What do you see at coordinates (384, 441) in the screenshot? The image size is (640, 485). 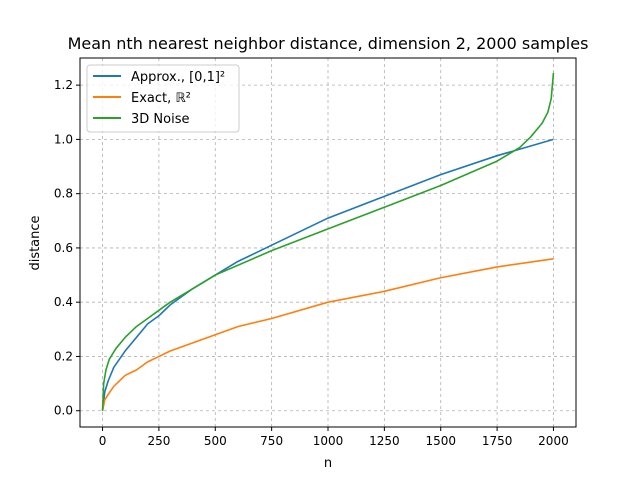 I see `x-tick-label: 1250` at bounding box center [384, 441].